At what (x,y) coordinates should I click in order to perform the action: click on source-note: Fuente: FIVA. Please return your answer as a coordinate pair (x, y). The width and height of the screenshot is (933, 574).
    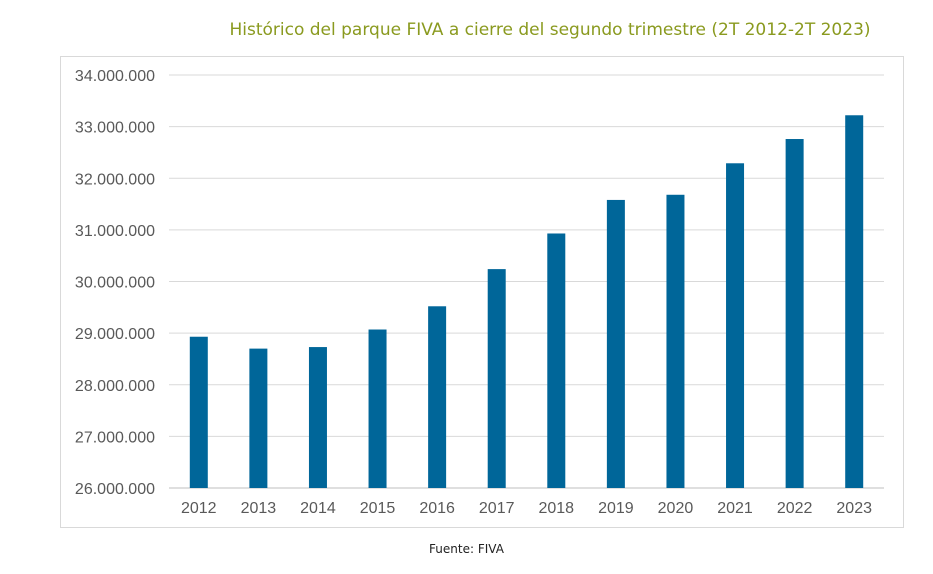
    Looking at the image, I should click on (466, 549).